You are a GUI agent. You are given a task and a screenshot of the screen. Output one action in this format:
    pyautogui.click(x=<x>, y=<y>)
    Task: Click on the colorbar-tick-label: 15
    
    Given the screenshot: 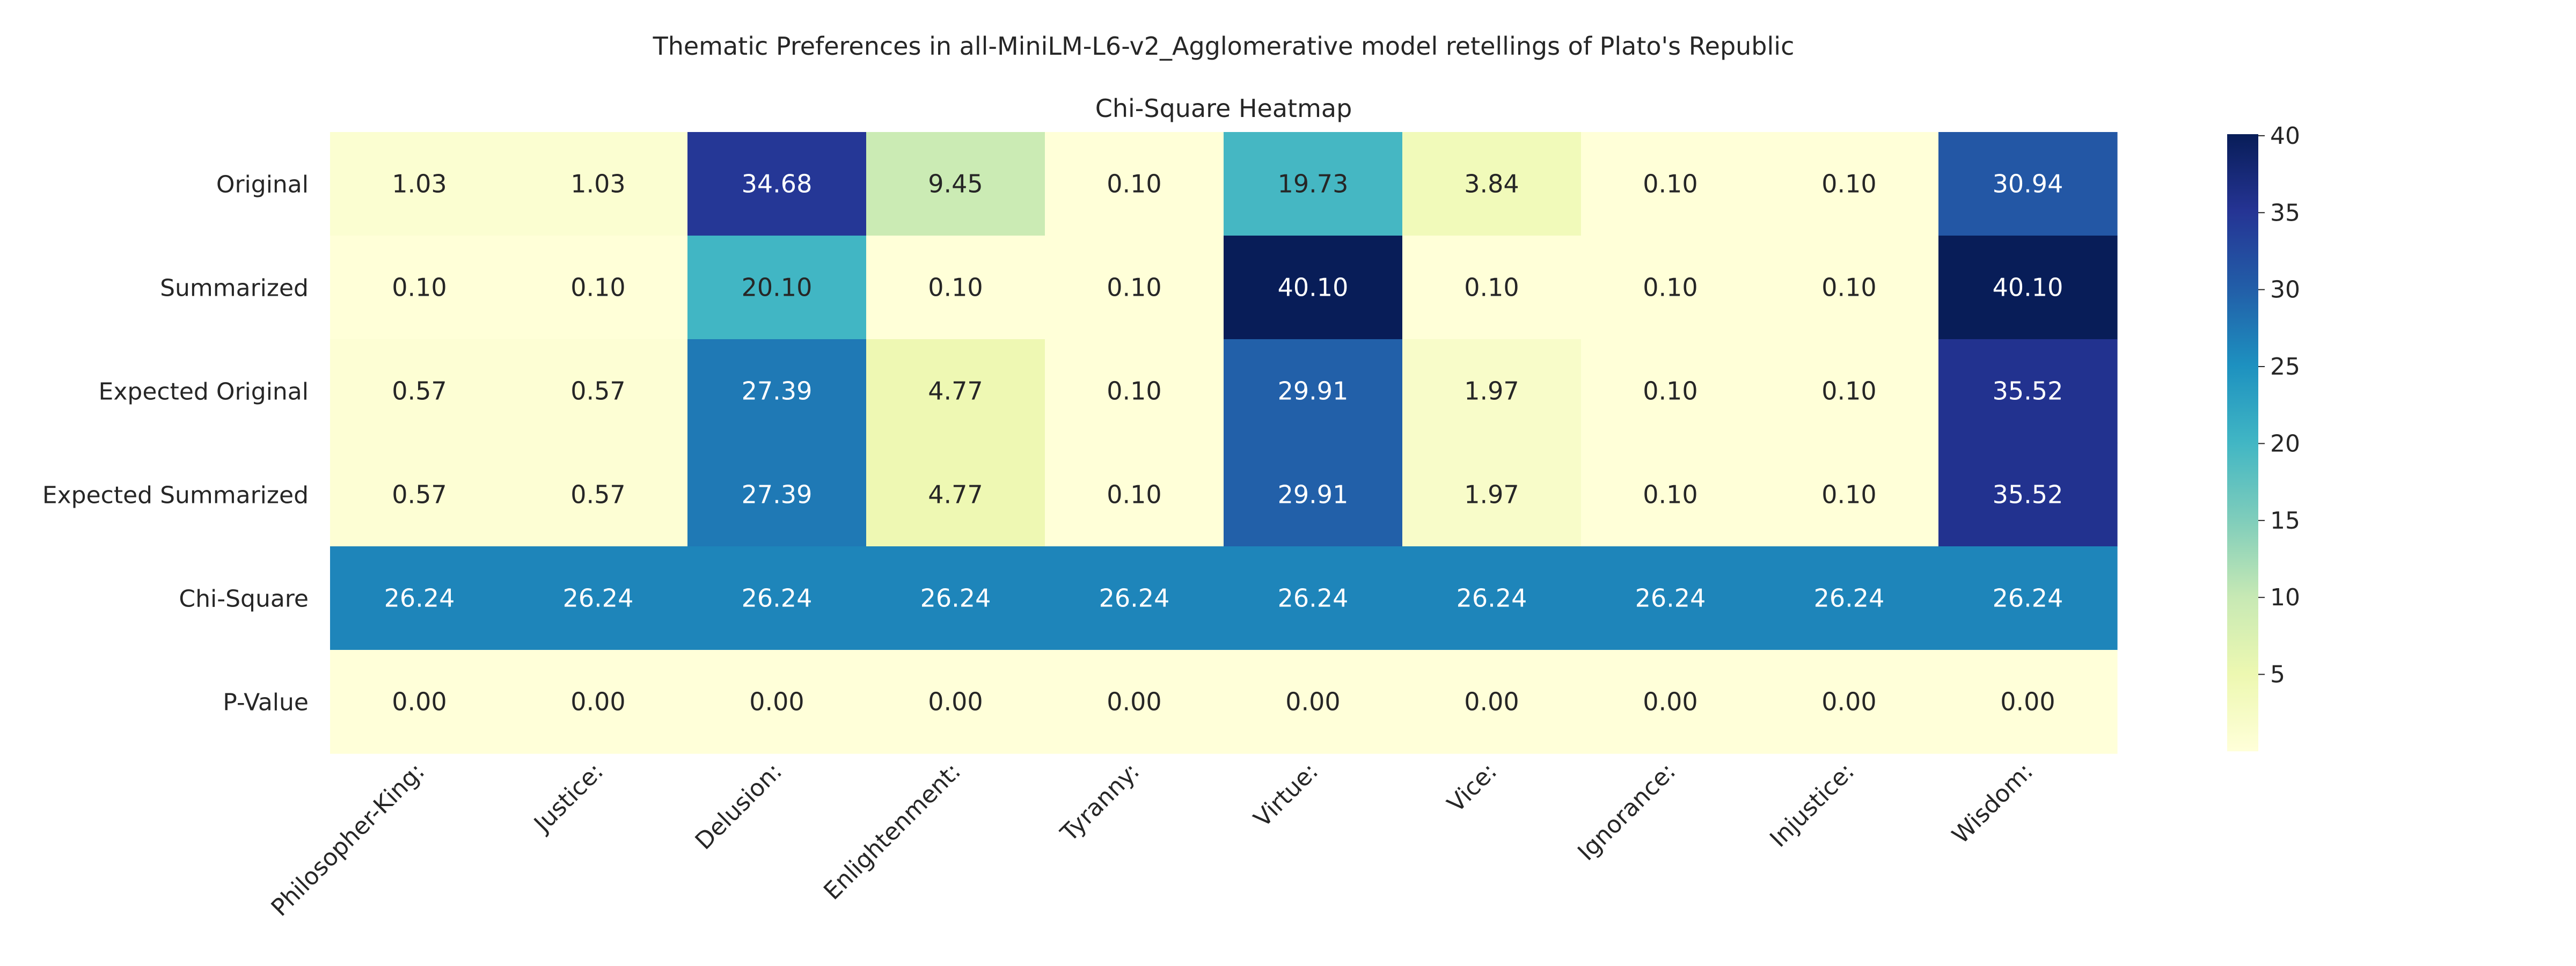 What is the action you would take?
    pyautogui.click(x=2285, y=521)
    